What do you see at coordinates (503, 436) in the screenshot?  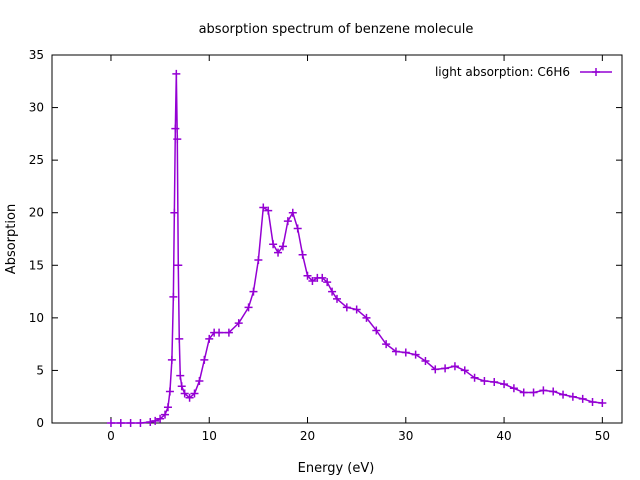 I see `x-tick-label: 40` at bounding box center [503, 436].